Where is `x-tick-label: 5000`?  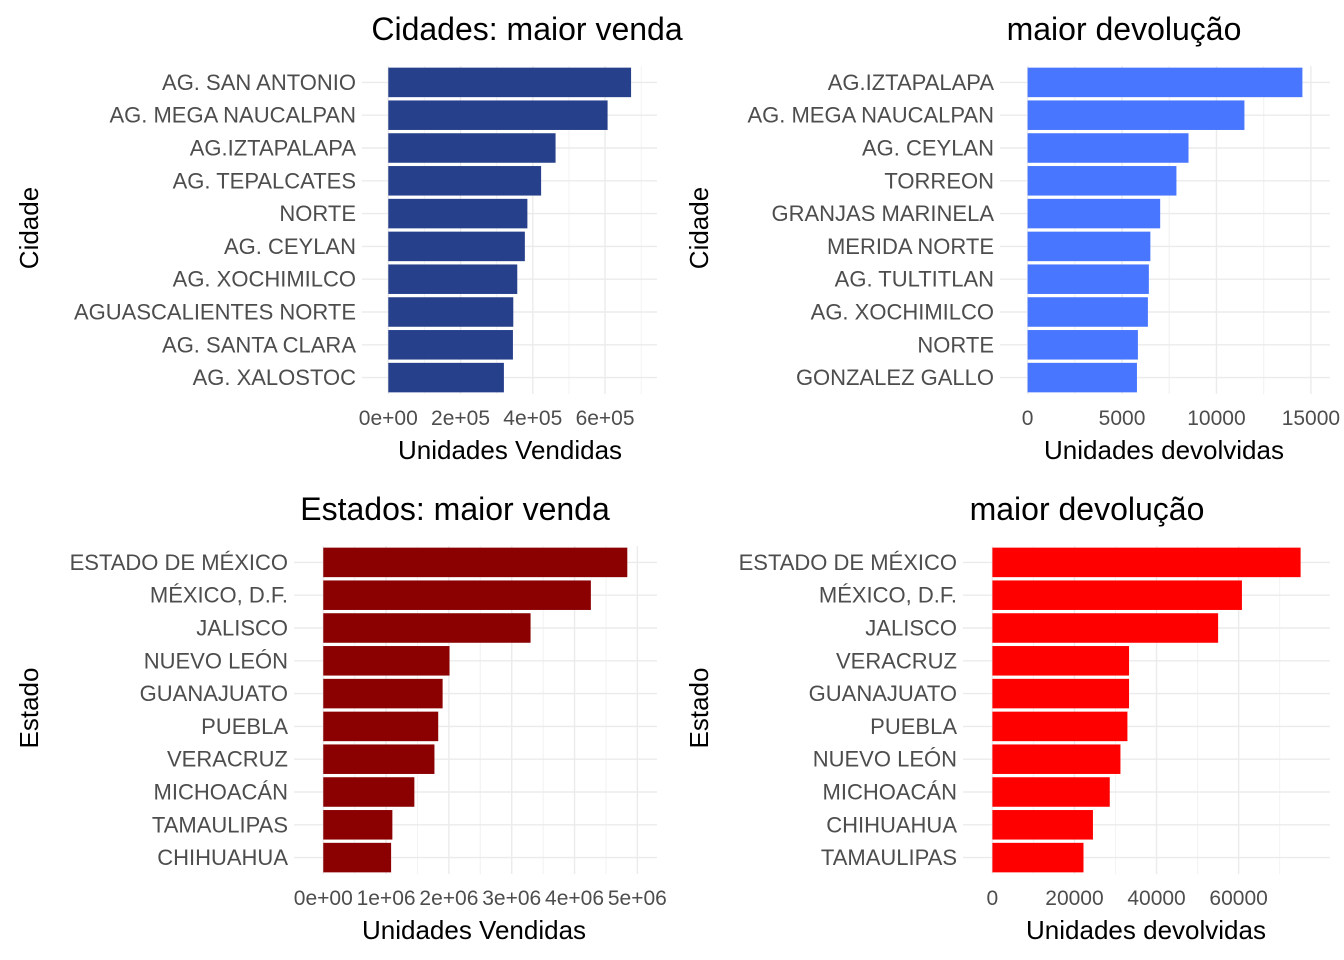 x-tick-label: 5000 is located at coordinates (1122, 418).